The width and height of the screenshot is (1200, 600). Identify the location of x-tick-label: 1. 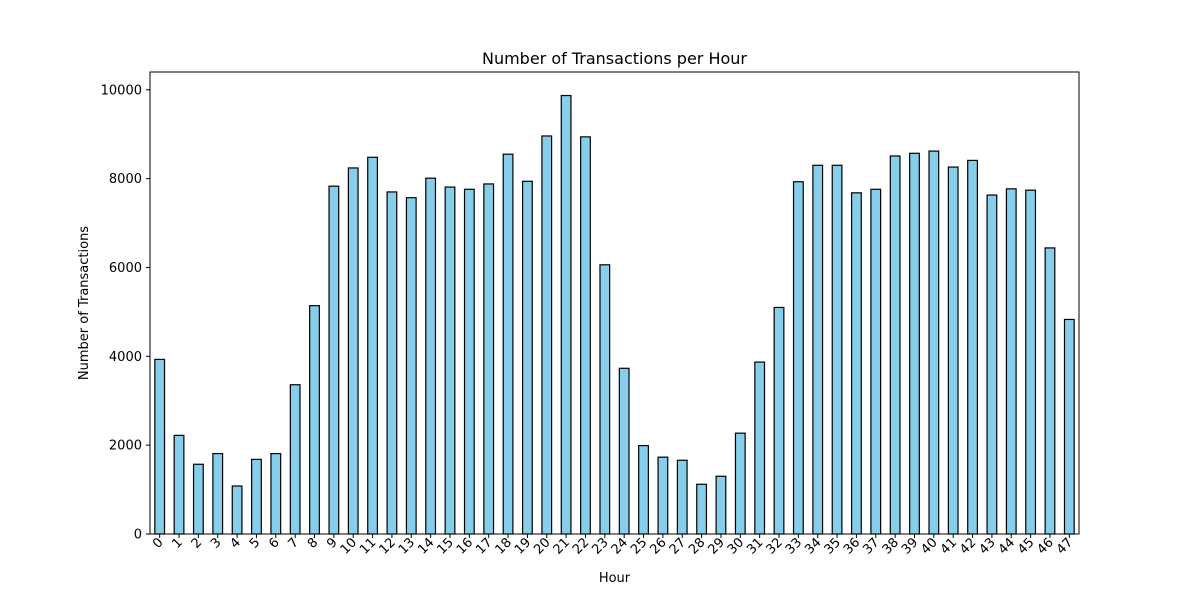
(177, 543).